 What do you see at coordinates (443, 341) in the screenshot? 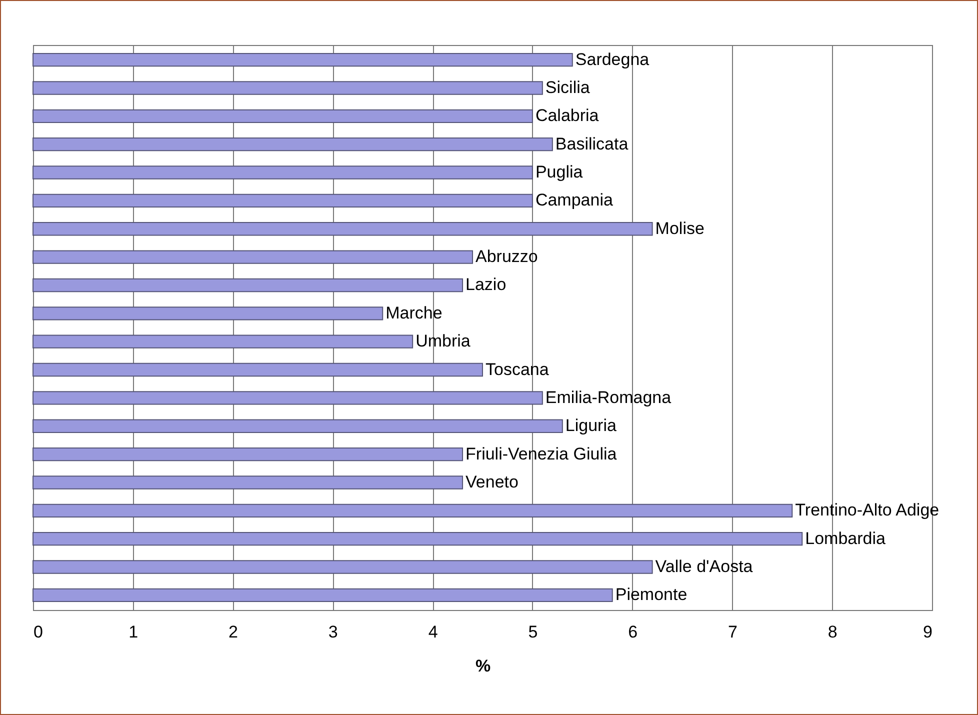
I see `y-tick-label: Umbria` at bounding box center [443, 341].